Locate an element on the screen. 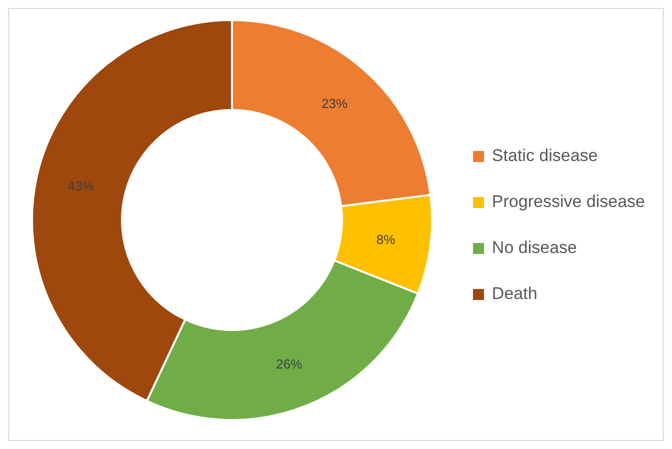 This screenshot has height=449, width=672. data-label: 26% is located at coordinates (289, 364).